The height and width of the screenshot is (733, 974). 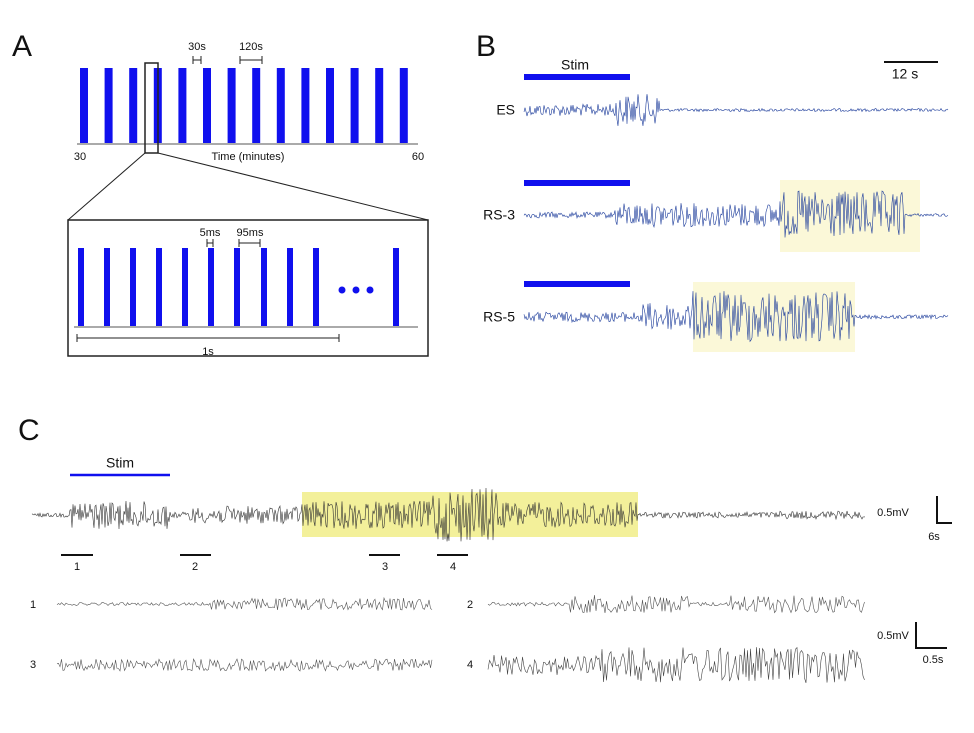 What do you see at coordinates (195, 567) in the screenshot?
I see `segment-label: 2` at bounding box center [195, 567].